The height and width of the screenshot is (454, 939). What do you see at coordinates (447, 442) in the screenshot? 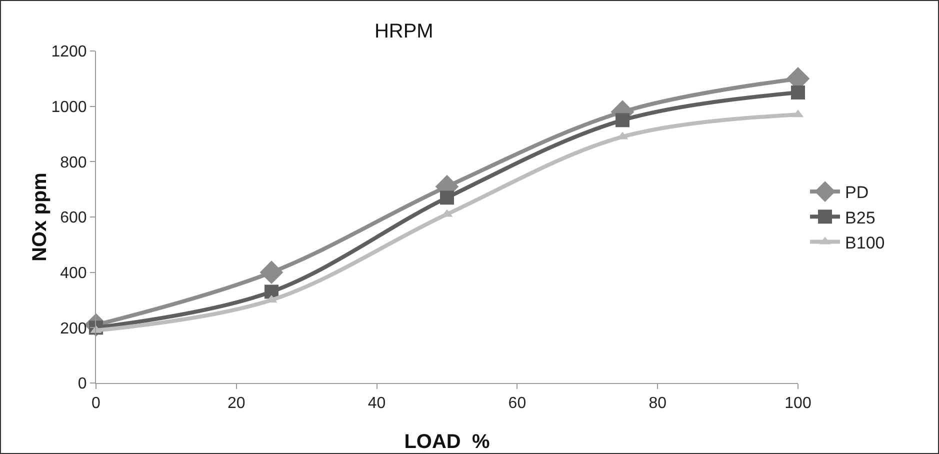
I see `x-axis-title: LOAD %` at bounding box center [447, 442].